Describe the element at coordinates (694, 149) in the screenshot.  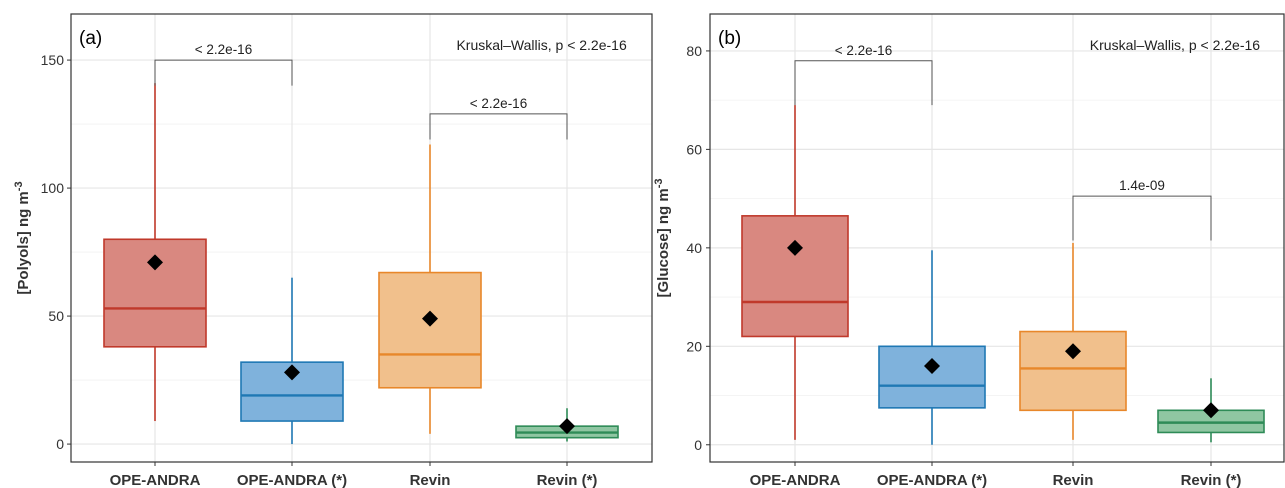
I see `y-tick-label: 60` at that location.